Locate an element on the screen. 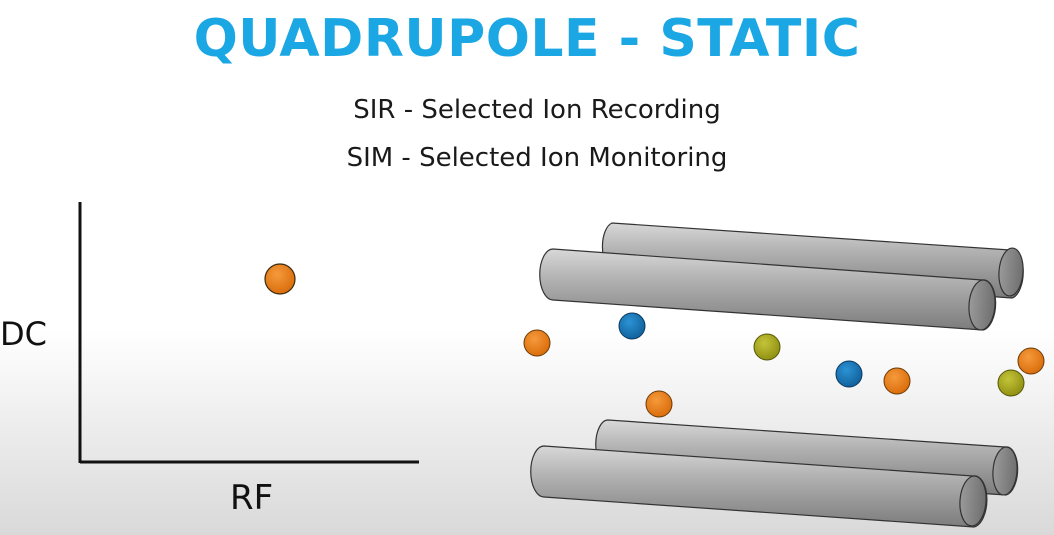 The height and width of the screenshot is (535, 1054). subtitle-sim: SIM - Selected Ion Monitoring is located at coordinates (537, 158).